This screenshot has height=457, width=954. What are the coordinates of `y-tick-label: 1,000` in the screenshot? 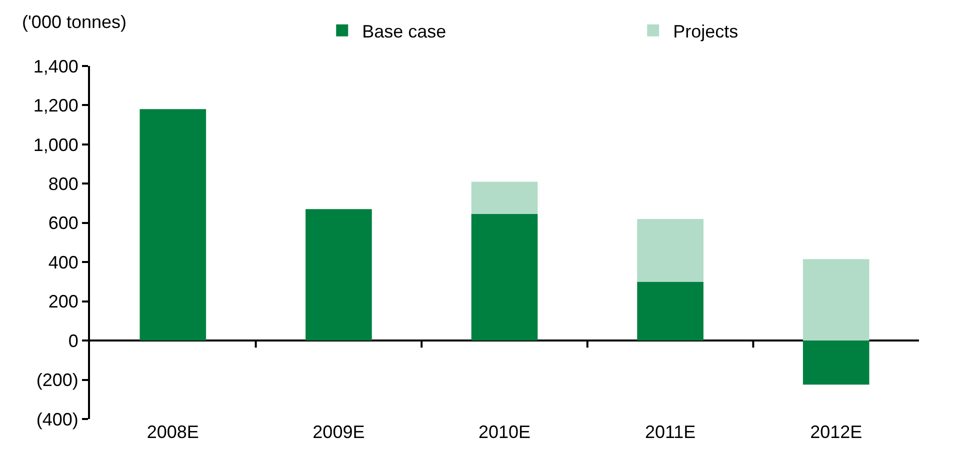 It's located at (55, 144).